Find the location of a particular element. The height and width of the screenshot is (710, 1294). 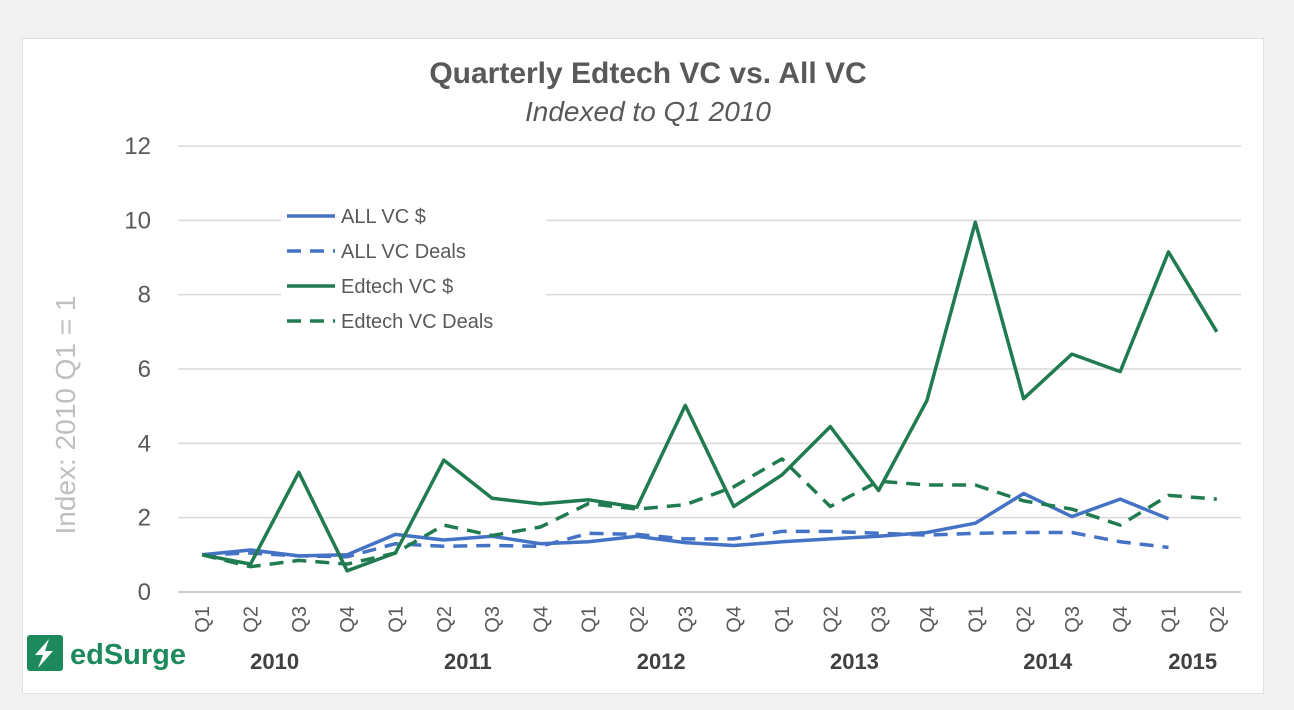

y-tick-label: 6 is located at coordinates (144, 369).